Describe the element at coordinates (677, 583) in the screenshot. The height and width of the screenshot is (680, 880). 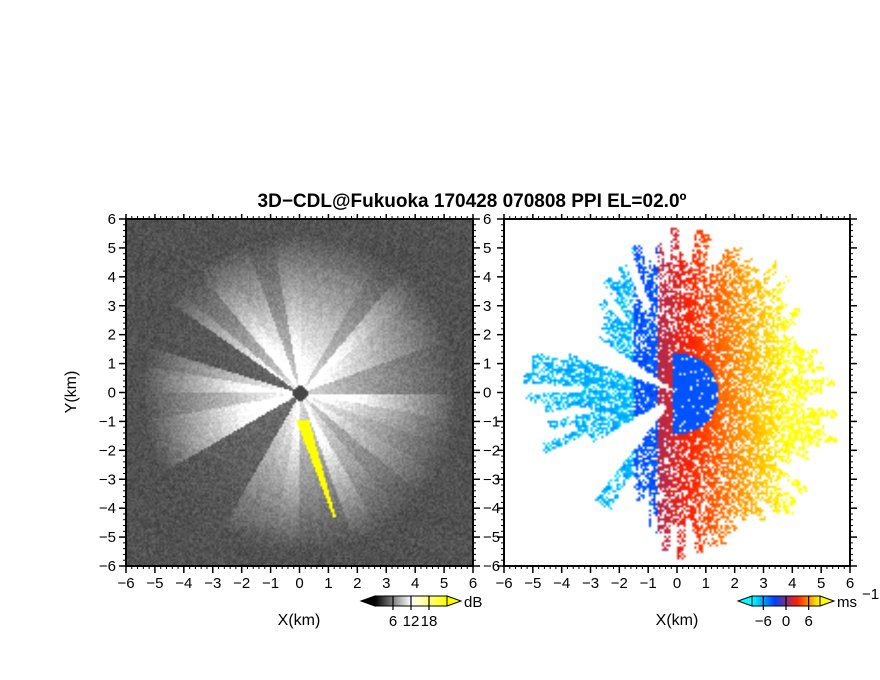
I see `velocity-xtick-label: 0` at that location.